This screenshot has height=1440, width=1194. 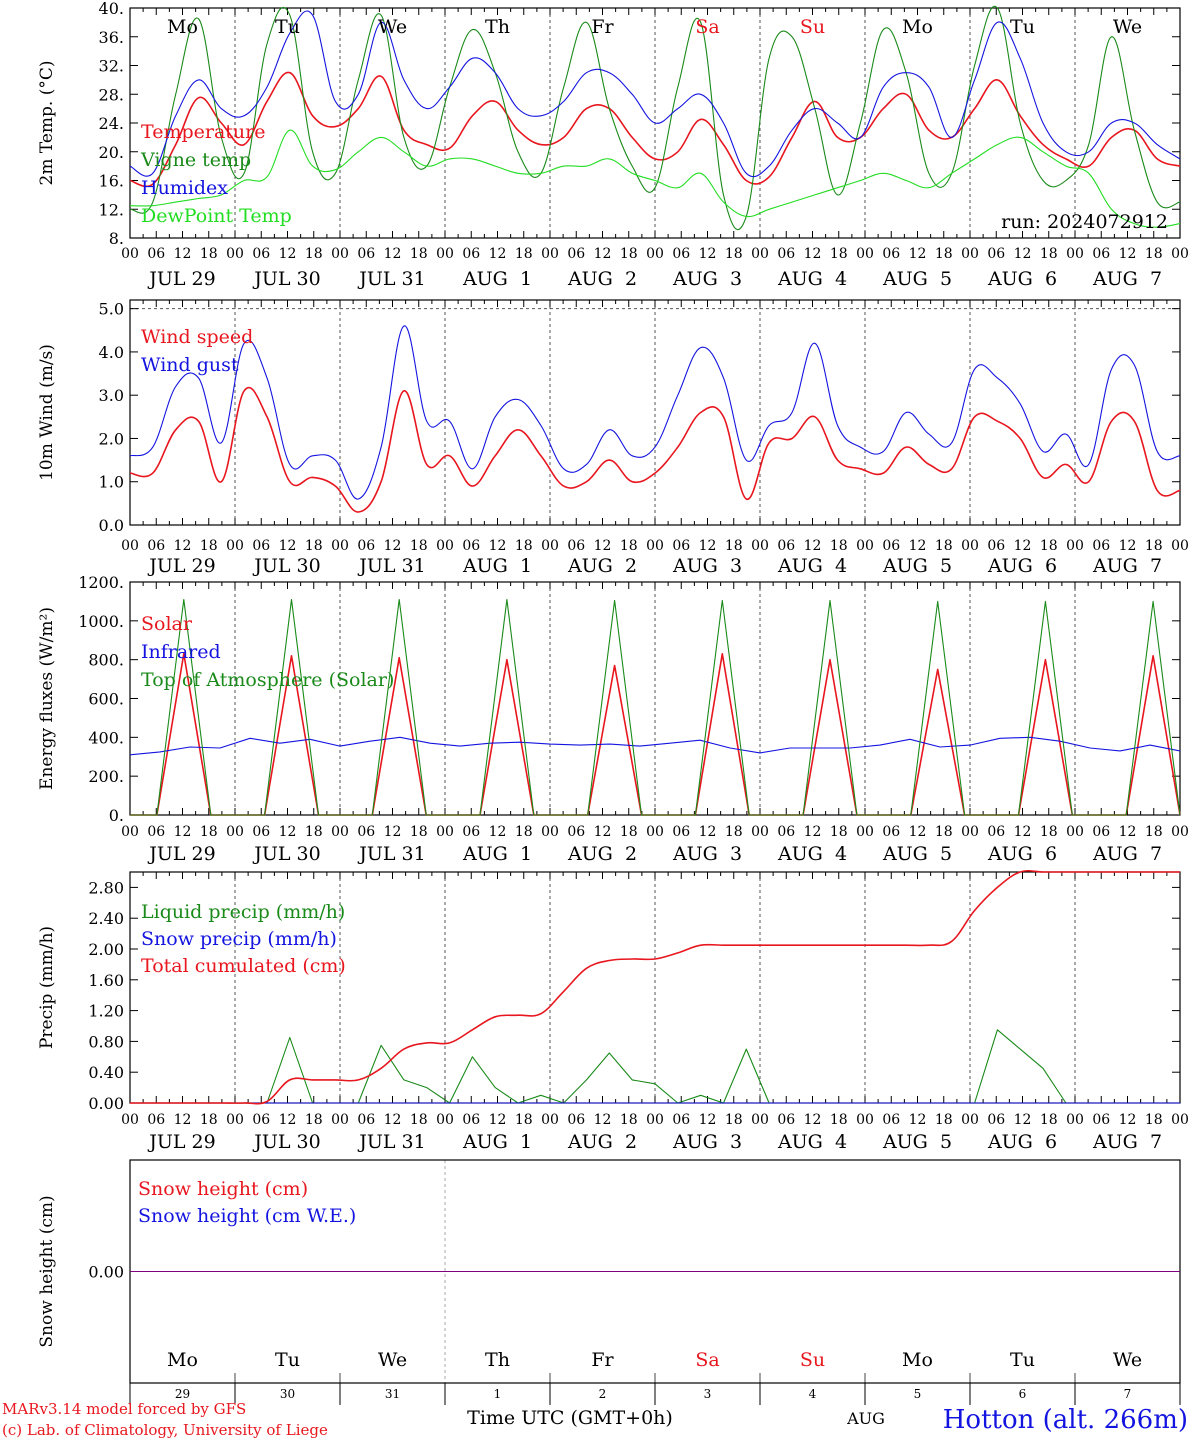 What do you see at coordinates (106, 918) in the screenshot?
I see `y-tick-label: 2.40` at bounding box center [106, 918].